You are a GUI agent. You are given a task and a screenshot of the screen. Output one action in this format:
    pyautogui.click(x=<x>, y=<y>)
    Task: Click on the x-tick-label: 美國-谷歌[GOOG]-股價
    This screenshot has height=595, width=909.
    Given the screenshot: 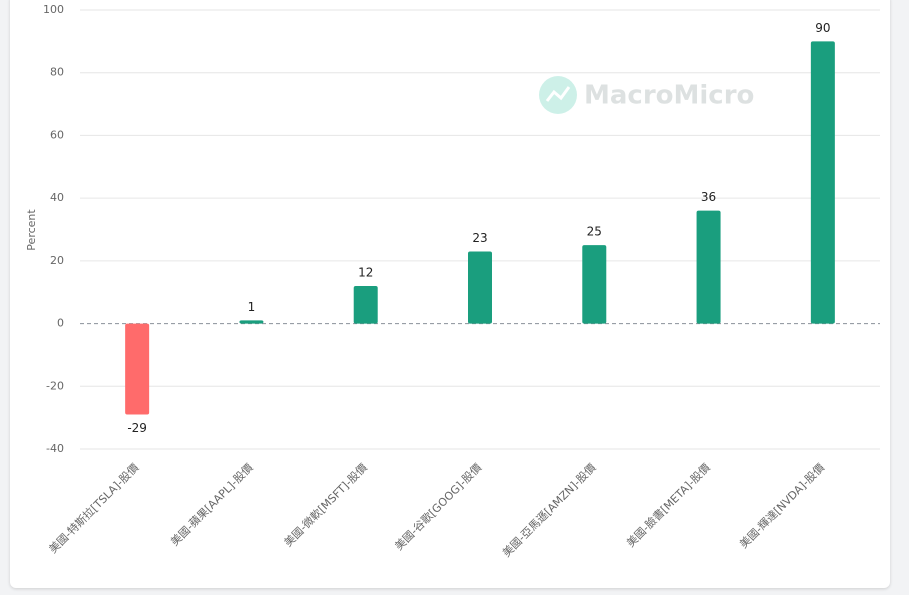 What is the action you would take?
    pyautogui.click(x=438, y=506)
    